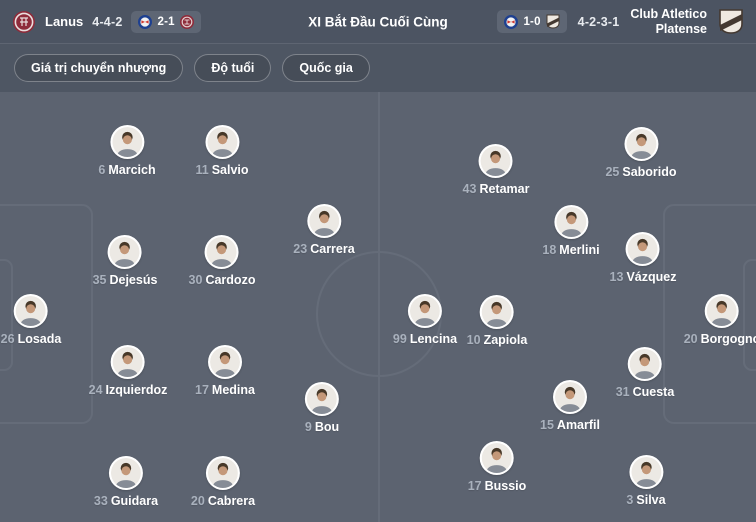 This screenshot has height=522, width=756. What do you see at coordinates (125, 280) in the screenshot?
I see `player-label: 35 Dejesús` at bounding box center [125, 280].